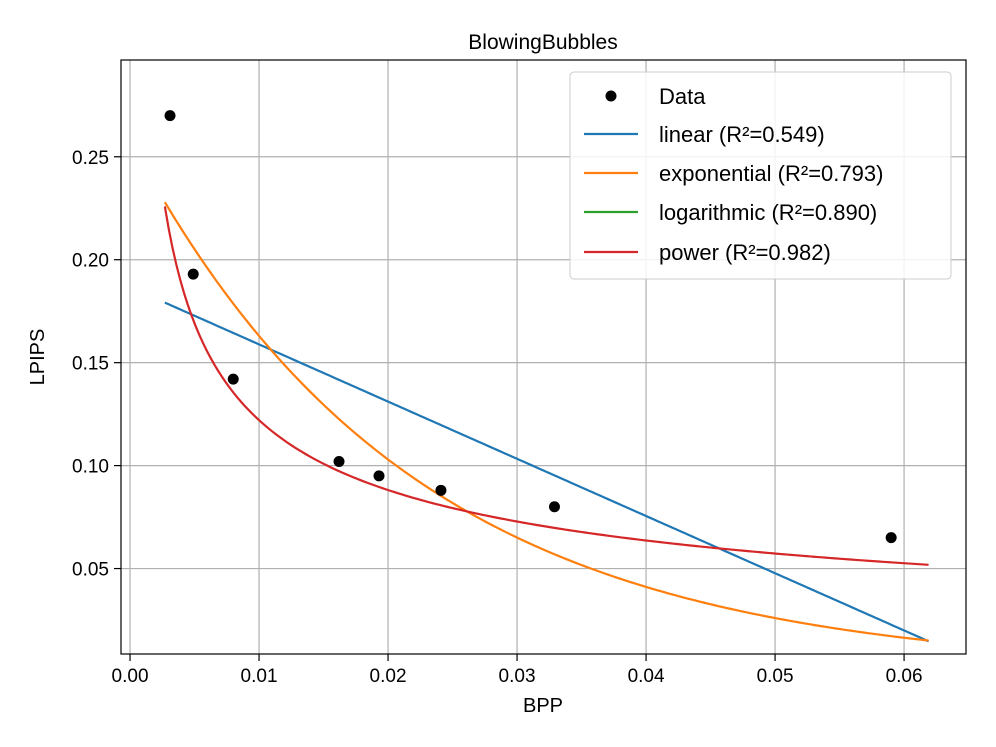 The width and height of the screenshot is (996, 747). I want to click on y-tick-label: 0.25, so click(90, 158).